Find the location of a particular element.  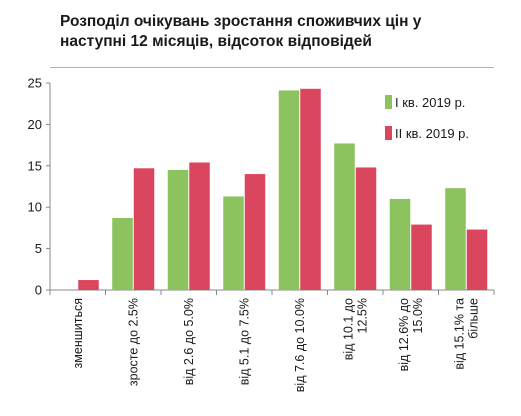

y-tick-label: 20 is located at coordinates (35, 124).